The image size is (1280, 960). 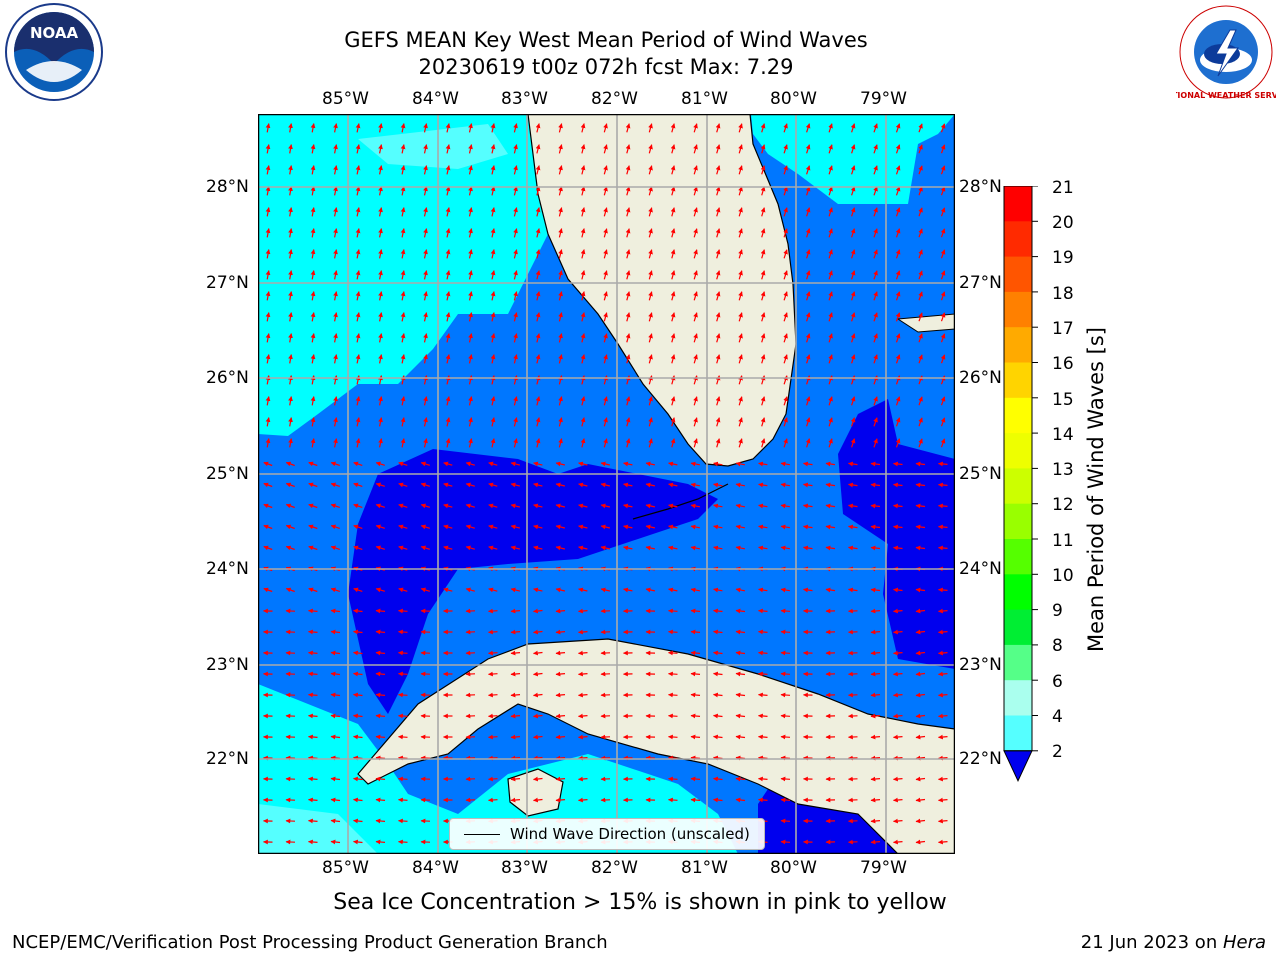 What do you see at coordinates (1063, 294) in the screenshot?
I see `cb-tick-18: 18` at bounding box center [1063, 294].